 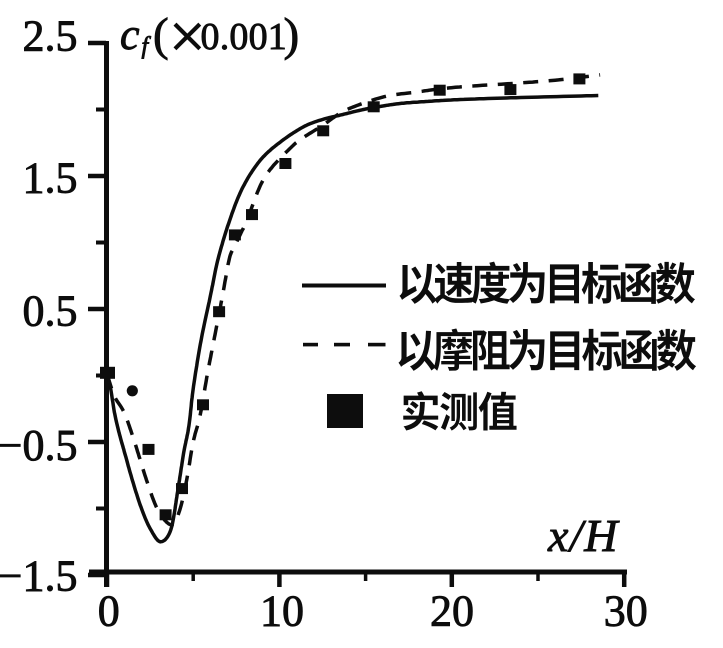 What do you see at coordinates (39, 576) in the screenshot?
I see `svg-text: −1.5` at bounding box center [39, 576].